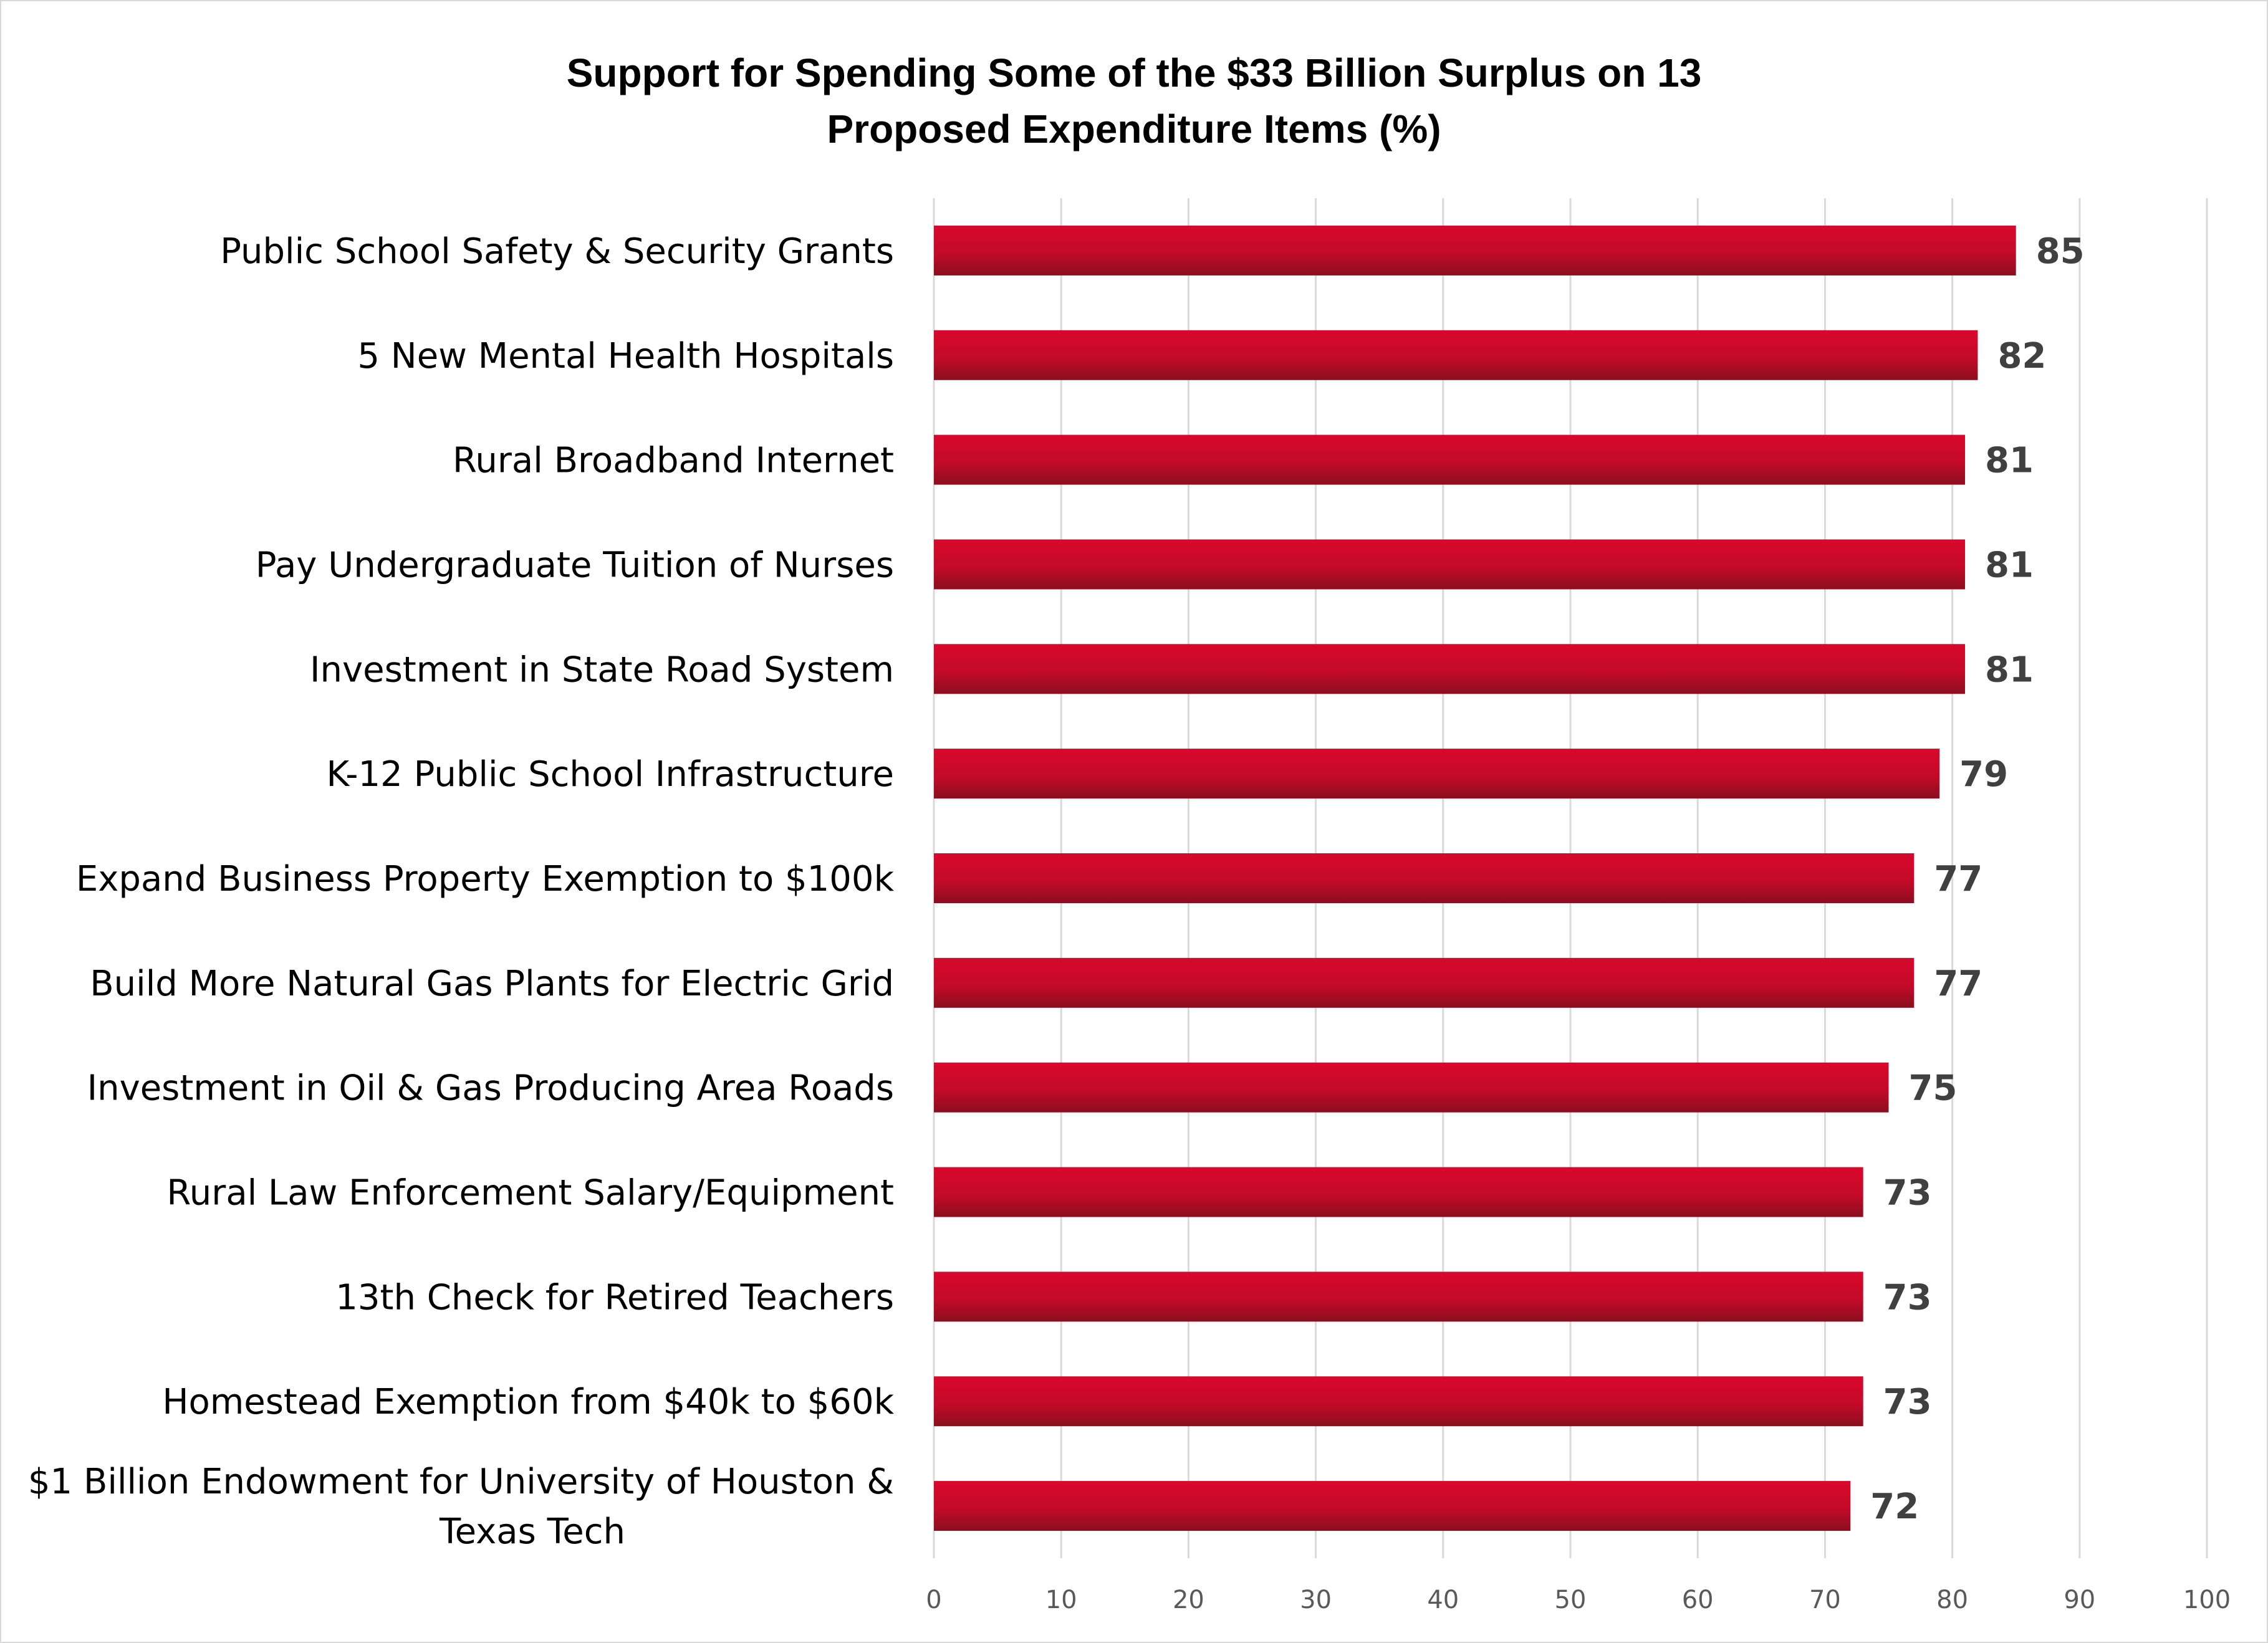  What do you see at coordinates (610, 774) in the screenshot?
I see `category-label: K-12 Public School Infrastructure` at bounding box center [610, 774].